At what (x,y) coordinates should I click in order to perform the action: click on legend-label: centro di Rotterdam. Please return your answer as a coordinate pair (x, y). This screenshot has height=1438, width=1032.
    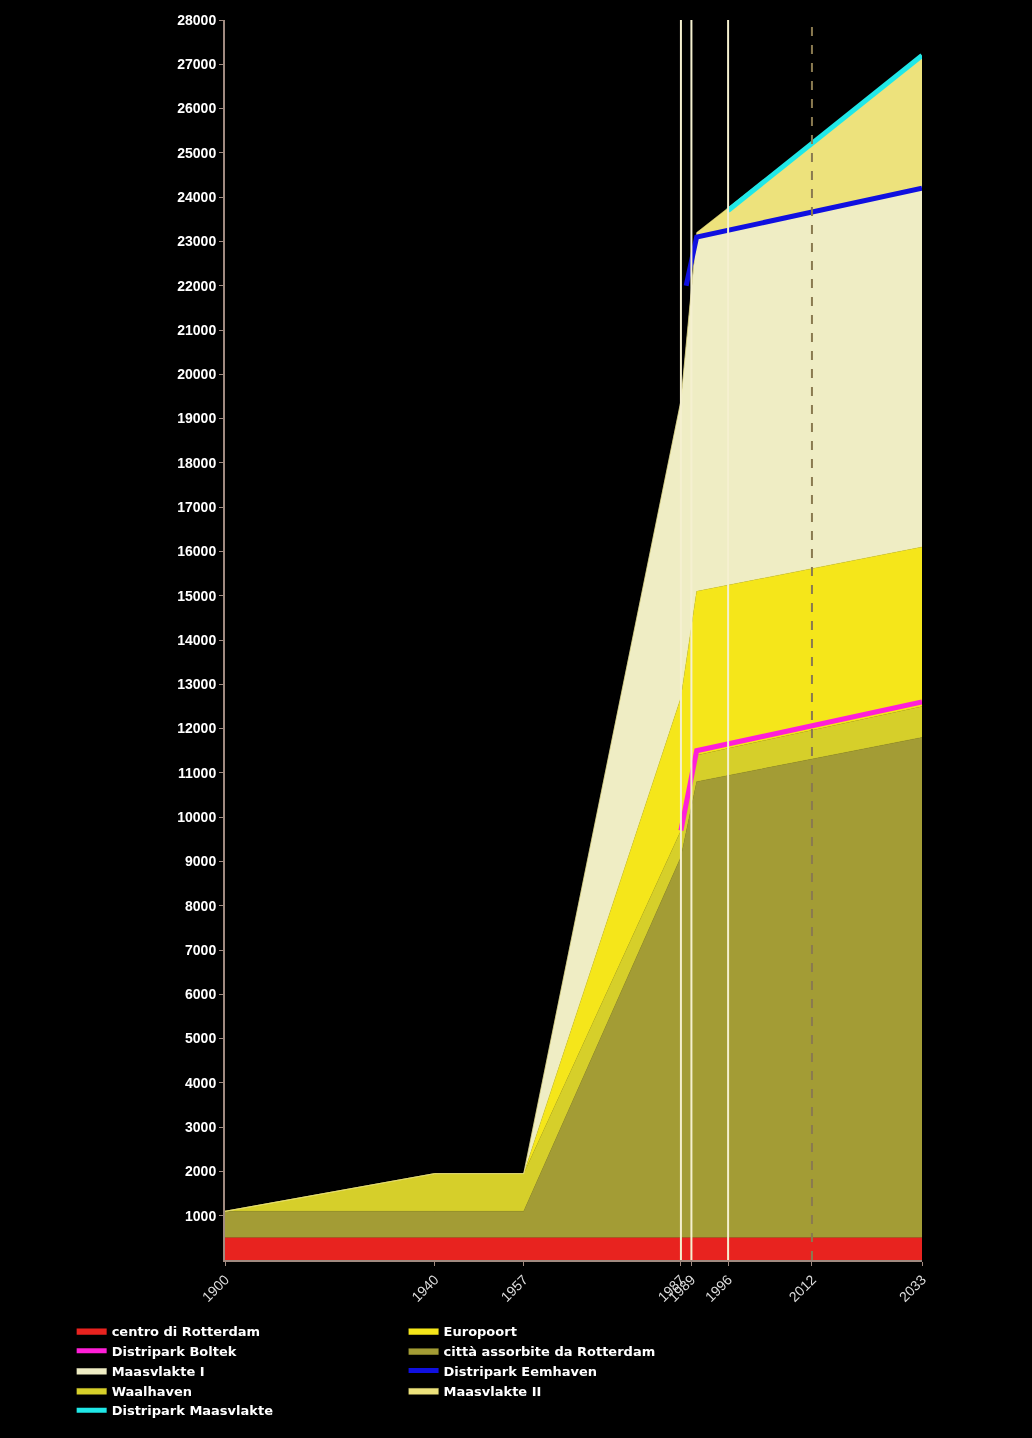
    Looking at the image, I should click on (186, 1331).